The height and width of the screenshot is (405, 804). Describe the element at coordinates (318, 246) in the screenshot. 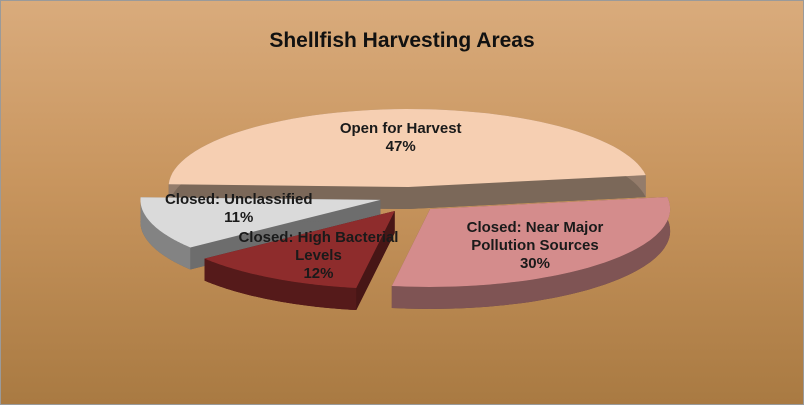

I see `slice-name: Closed: High Bacterial Levels` at that location.